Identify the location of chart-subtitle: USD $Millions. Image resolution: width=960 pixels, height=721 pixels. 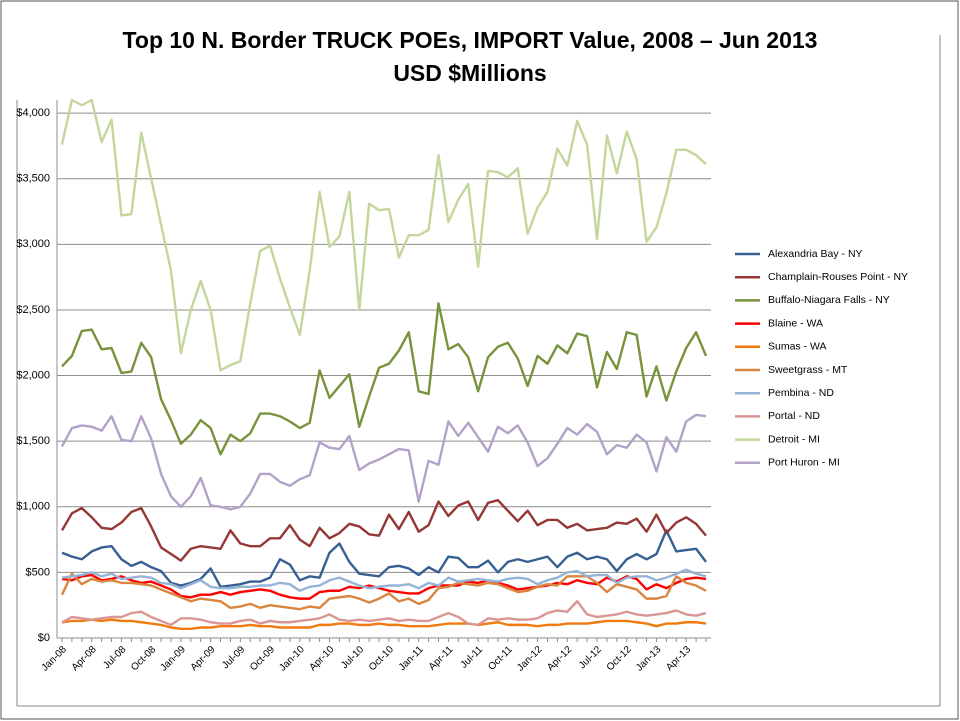
(469, 73).